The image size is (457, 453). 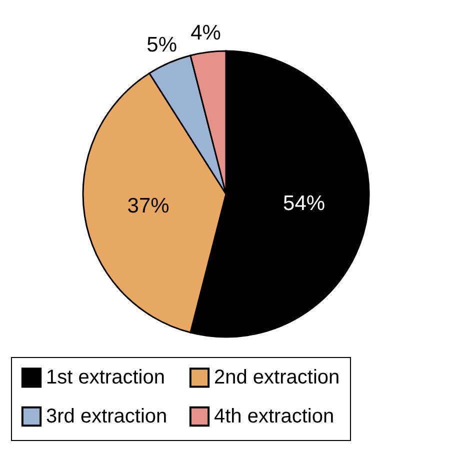 What do you see at coordinates (304, 203) in the screenshot?
I see `data-label: 54%` at bounding box center [304, 203].